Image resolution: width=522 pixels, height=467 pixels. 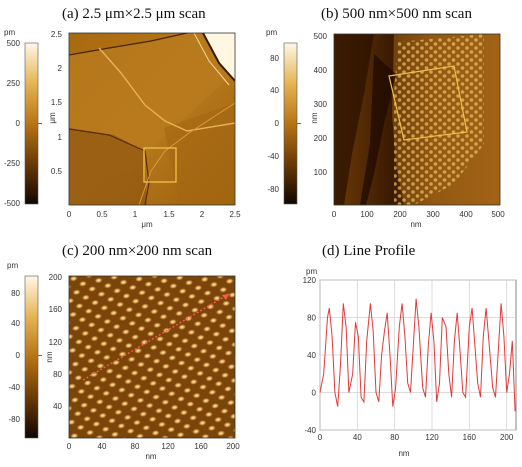 I want to click on y-tick: 500, so click(x=321, y=36).